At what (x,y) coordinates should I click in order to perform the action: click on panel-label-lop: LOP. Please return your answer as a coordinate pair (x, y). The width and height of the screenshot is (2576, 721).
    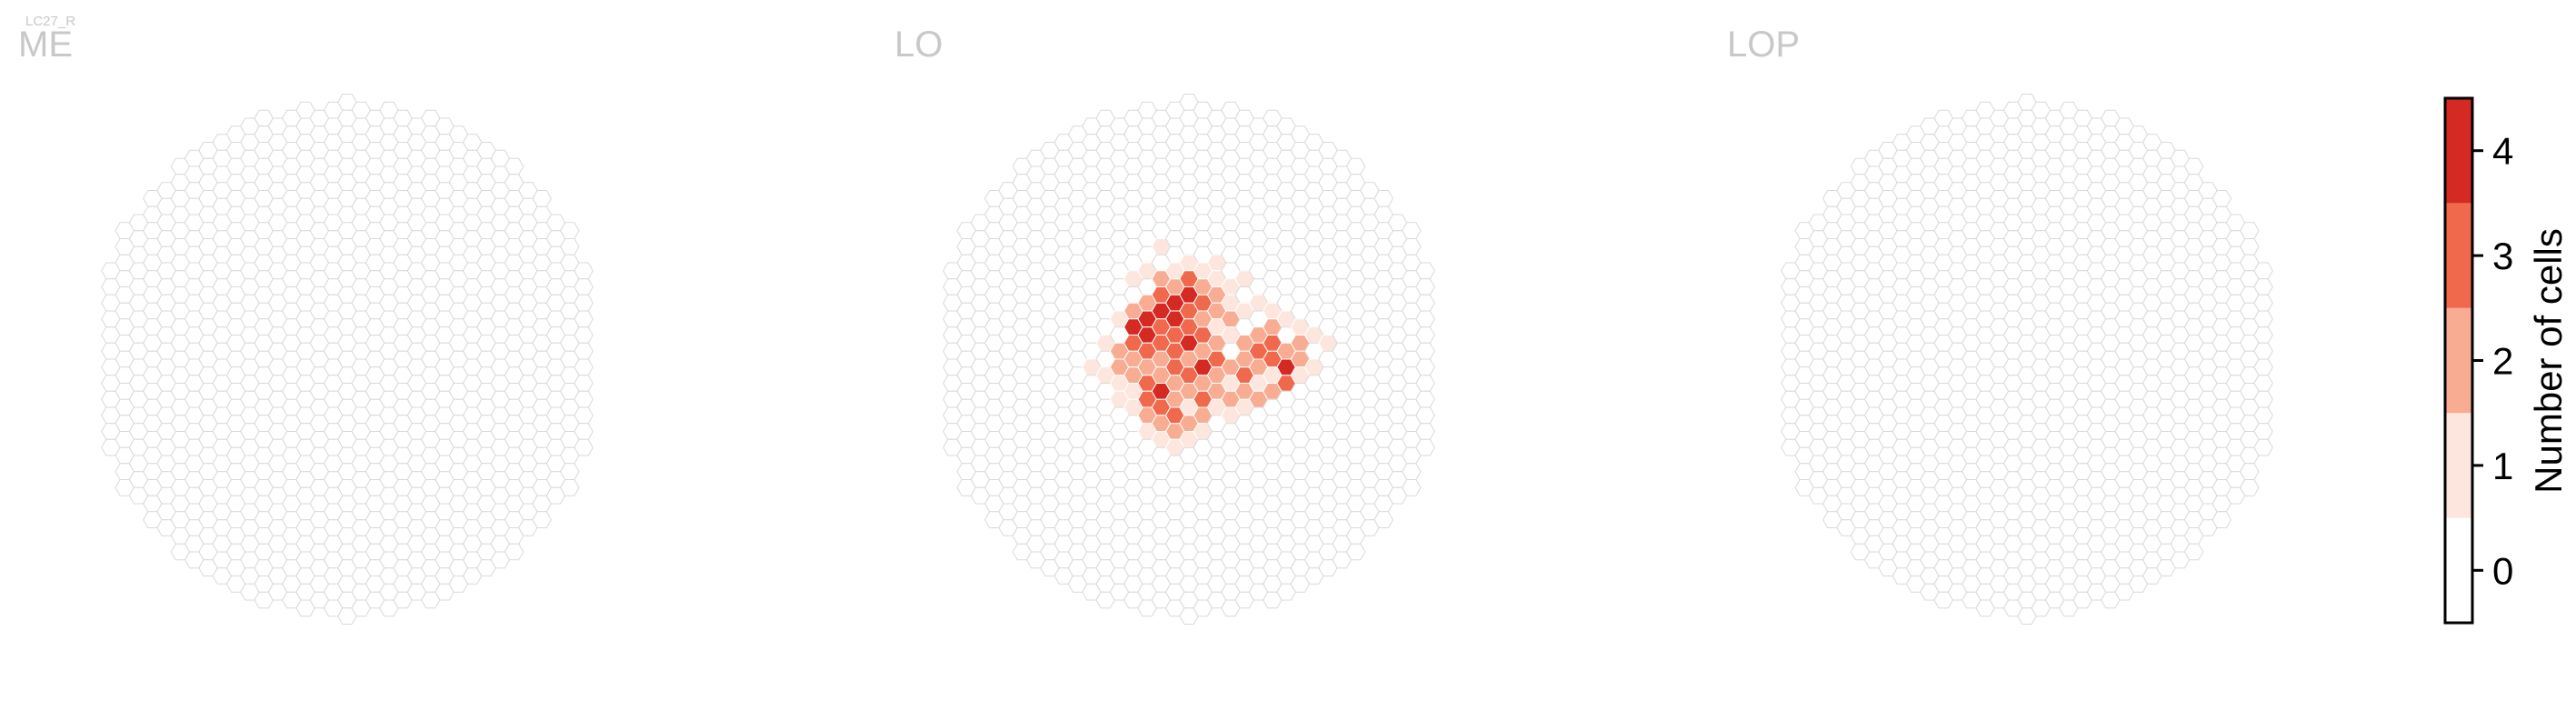
    Looking at the image, I should click on (1763, 45).